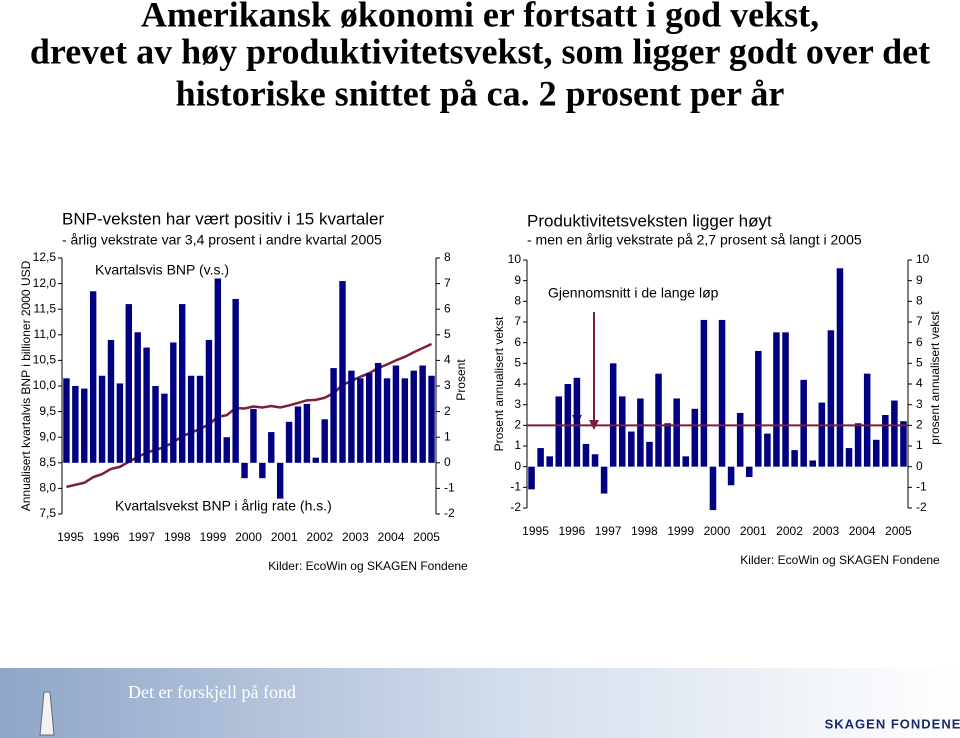 The width and height of the screenshot is (960, 738). What do you see at coordinates (515, 487) in the screenshot?
I see `y-tick-label: -1` at bounding box center [515, 487].